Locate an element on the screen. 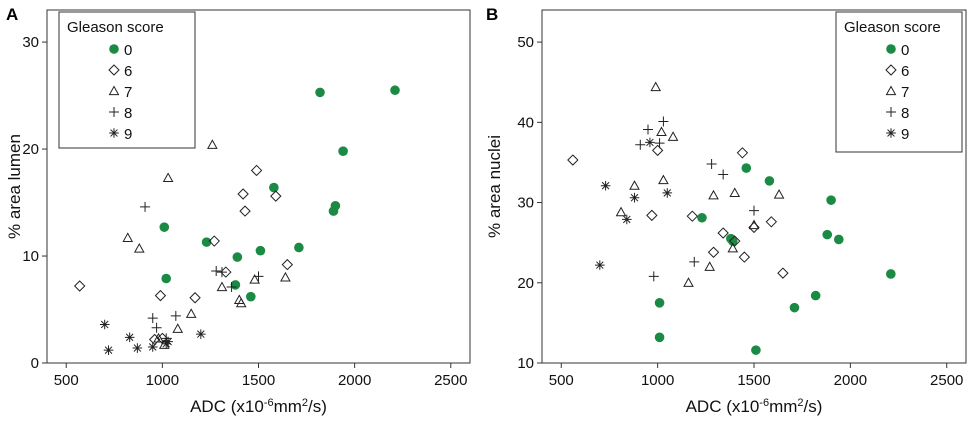 Image resolution: width=970 pixels, height=421 pixels. y-tick-label: 30 is located at coordinates (525, 203).